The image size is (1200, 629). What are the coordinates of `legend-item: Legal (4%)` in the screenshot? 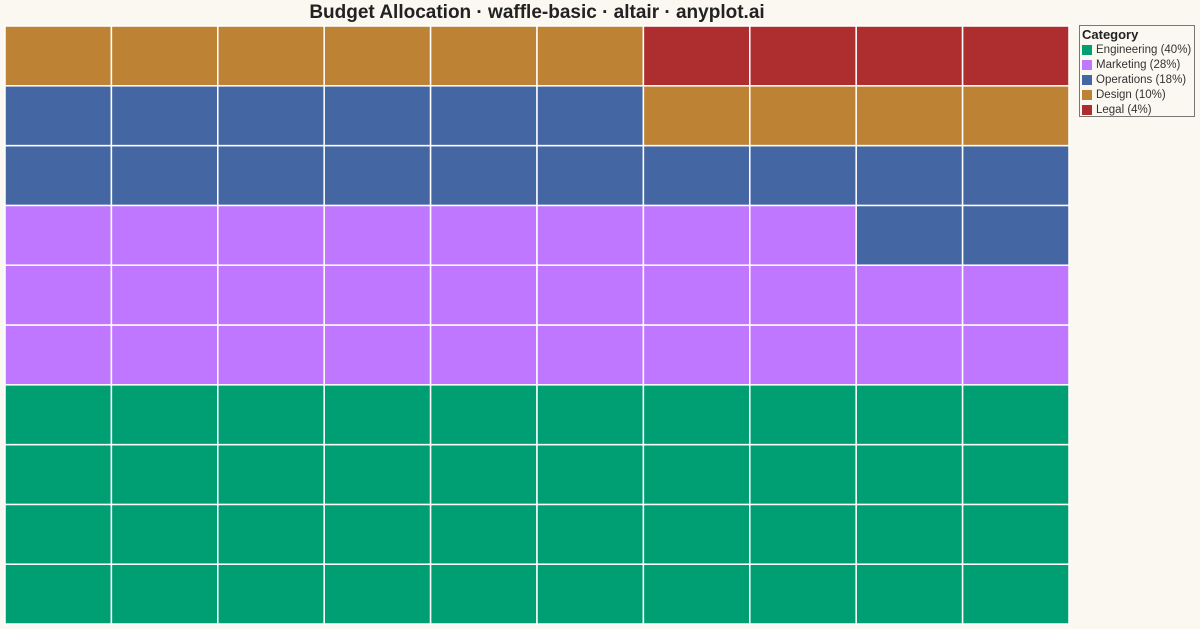 It's located at (1137, 109).